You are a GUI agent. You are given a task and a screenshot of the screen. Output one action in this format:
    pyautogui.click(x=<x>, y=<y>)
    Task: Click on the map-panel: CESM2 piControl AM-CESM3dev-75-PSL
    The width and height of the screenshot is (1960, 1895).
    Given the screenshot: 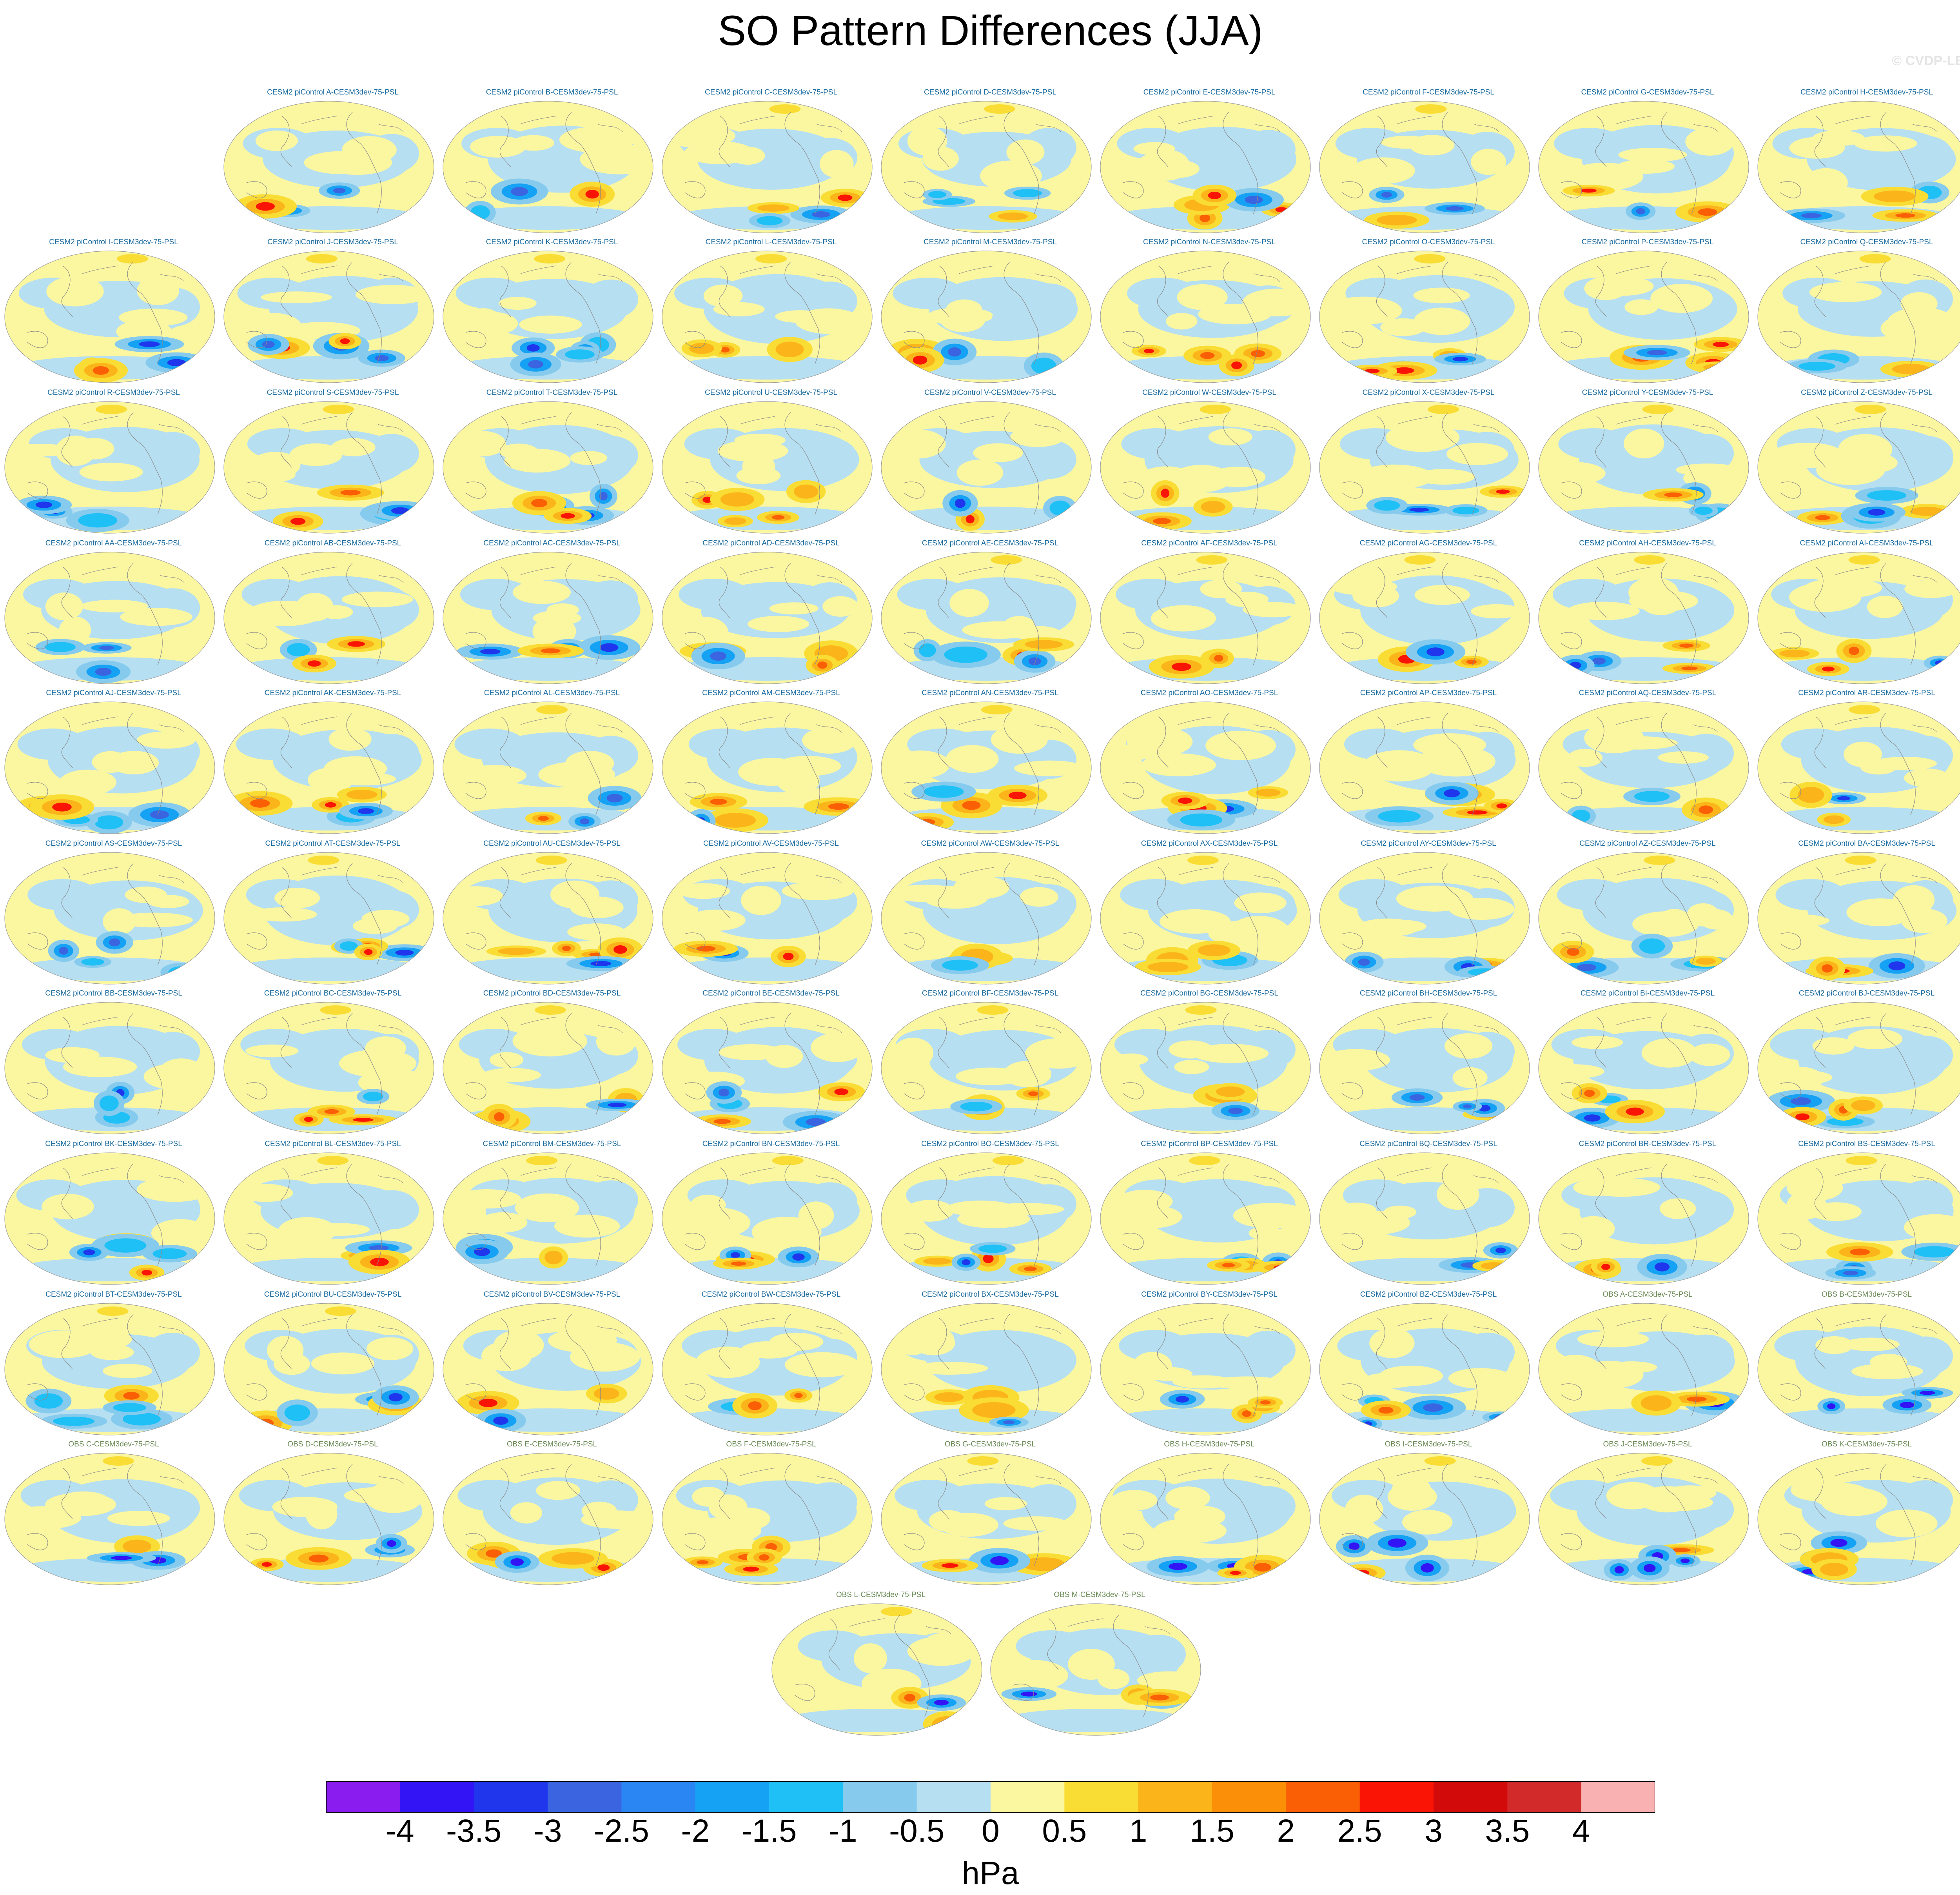 What is the action you would take?
    pyautogui.click(x=771, y=764)
    